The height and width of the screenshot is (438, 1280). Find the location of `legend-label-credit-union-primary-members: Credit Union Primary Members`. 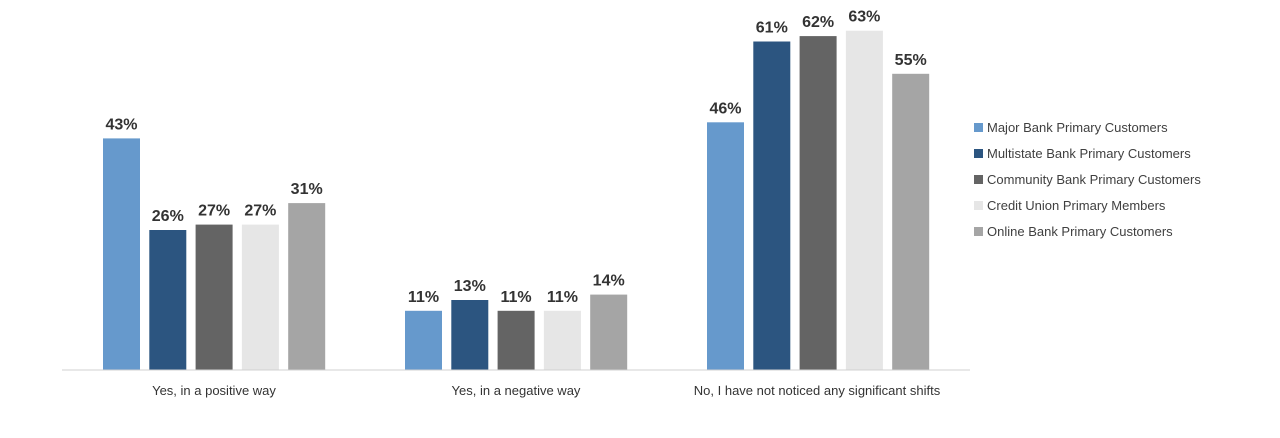

legend-label-credit-union-primary-members: Credit Union Primary Members is located at coordinates (1076, 205).